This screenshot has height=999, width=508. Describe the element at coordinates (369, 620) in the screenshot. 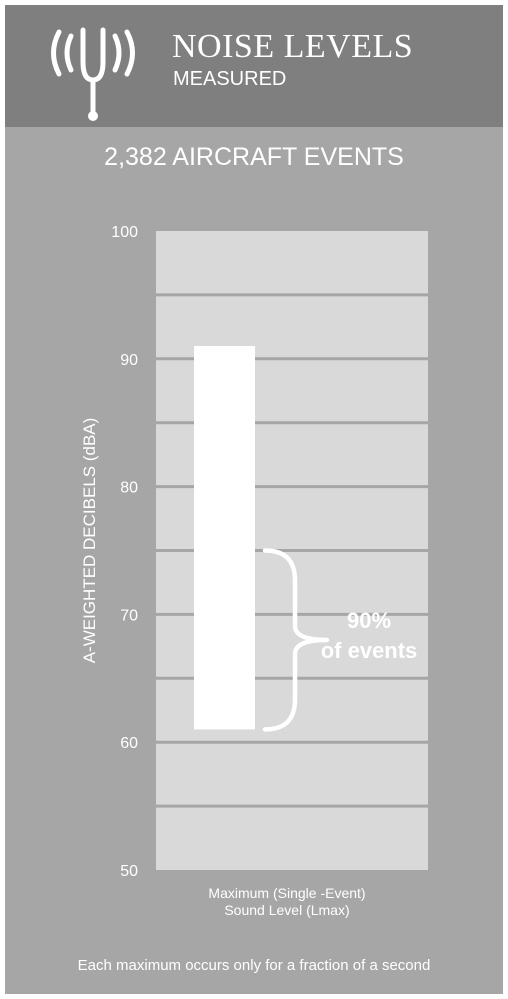

I see `annotation-percent: 90%` at that location.